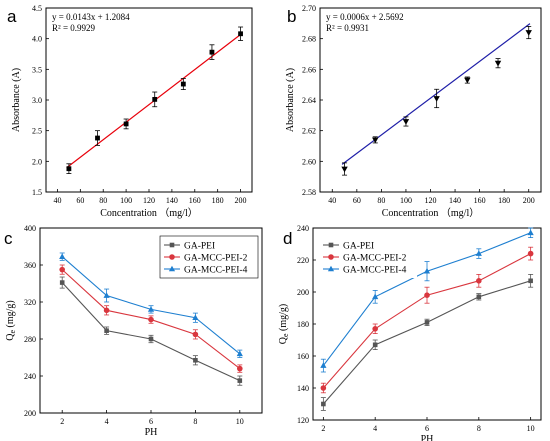 This screenshot has height=441, width=550. I want to click on y-tick-label: 2.5, so click(37, 131).